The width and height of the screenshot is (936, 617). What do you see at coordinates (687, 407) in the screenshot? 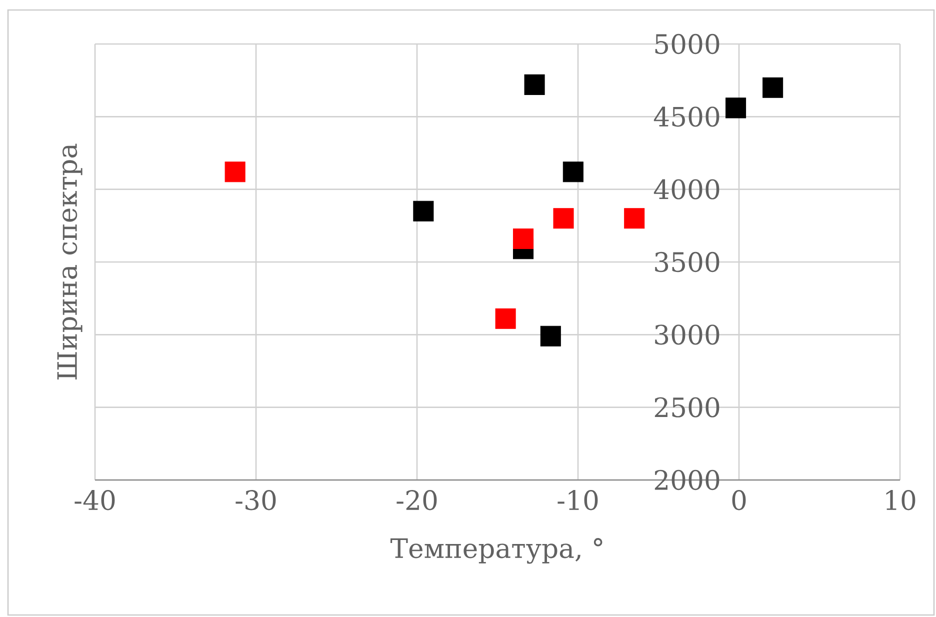
I see `y-tick-label: 2500` at bounding box center [687, 407].